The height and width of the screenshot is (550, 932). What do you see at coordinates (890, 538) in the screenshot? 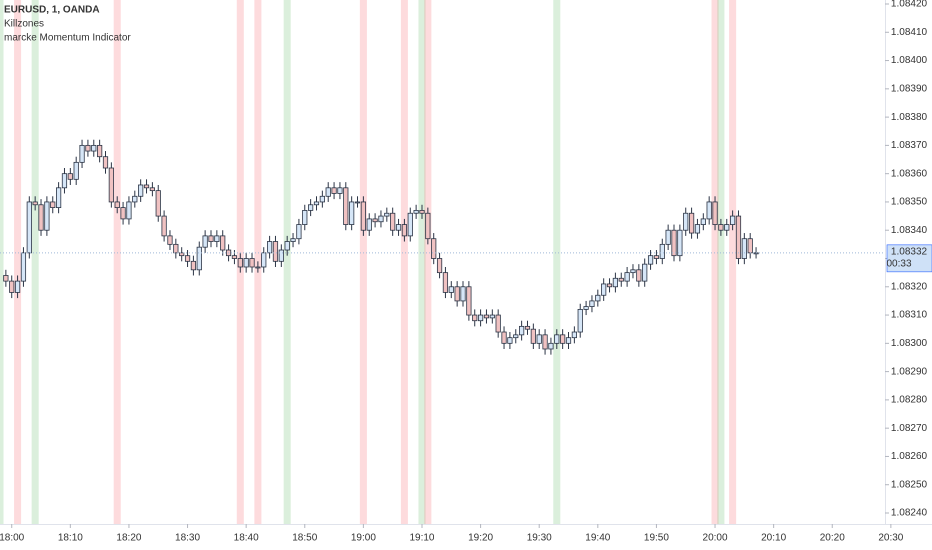
I see `x-tick-label: 20:30` at bounding box center [890, 538].